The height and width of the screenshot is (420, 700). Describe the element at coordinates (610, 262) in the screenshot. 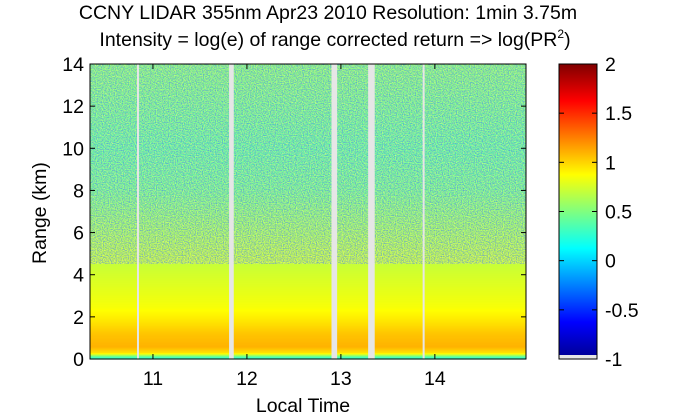

I see `colorbar-tick-label: 0` at that location.